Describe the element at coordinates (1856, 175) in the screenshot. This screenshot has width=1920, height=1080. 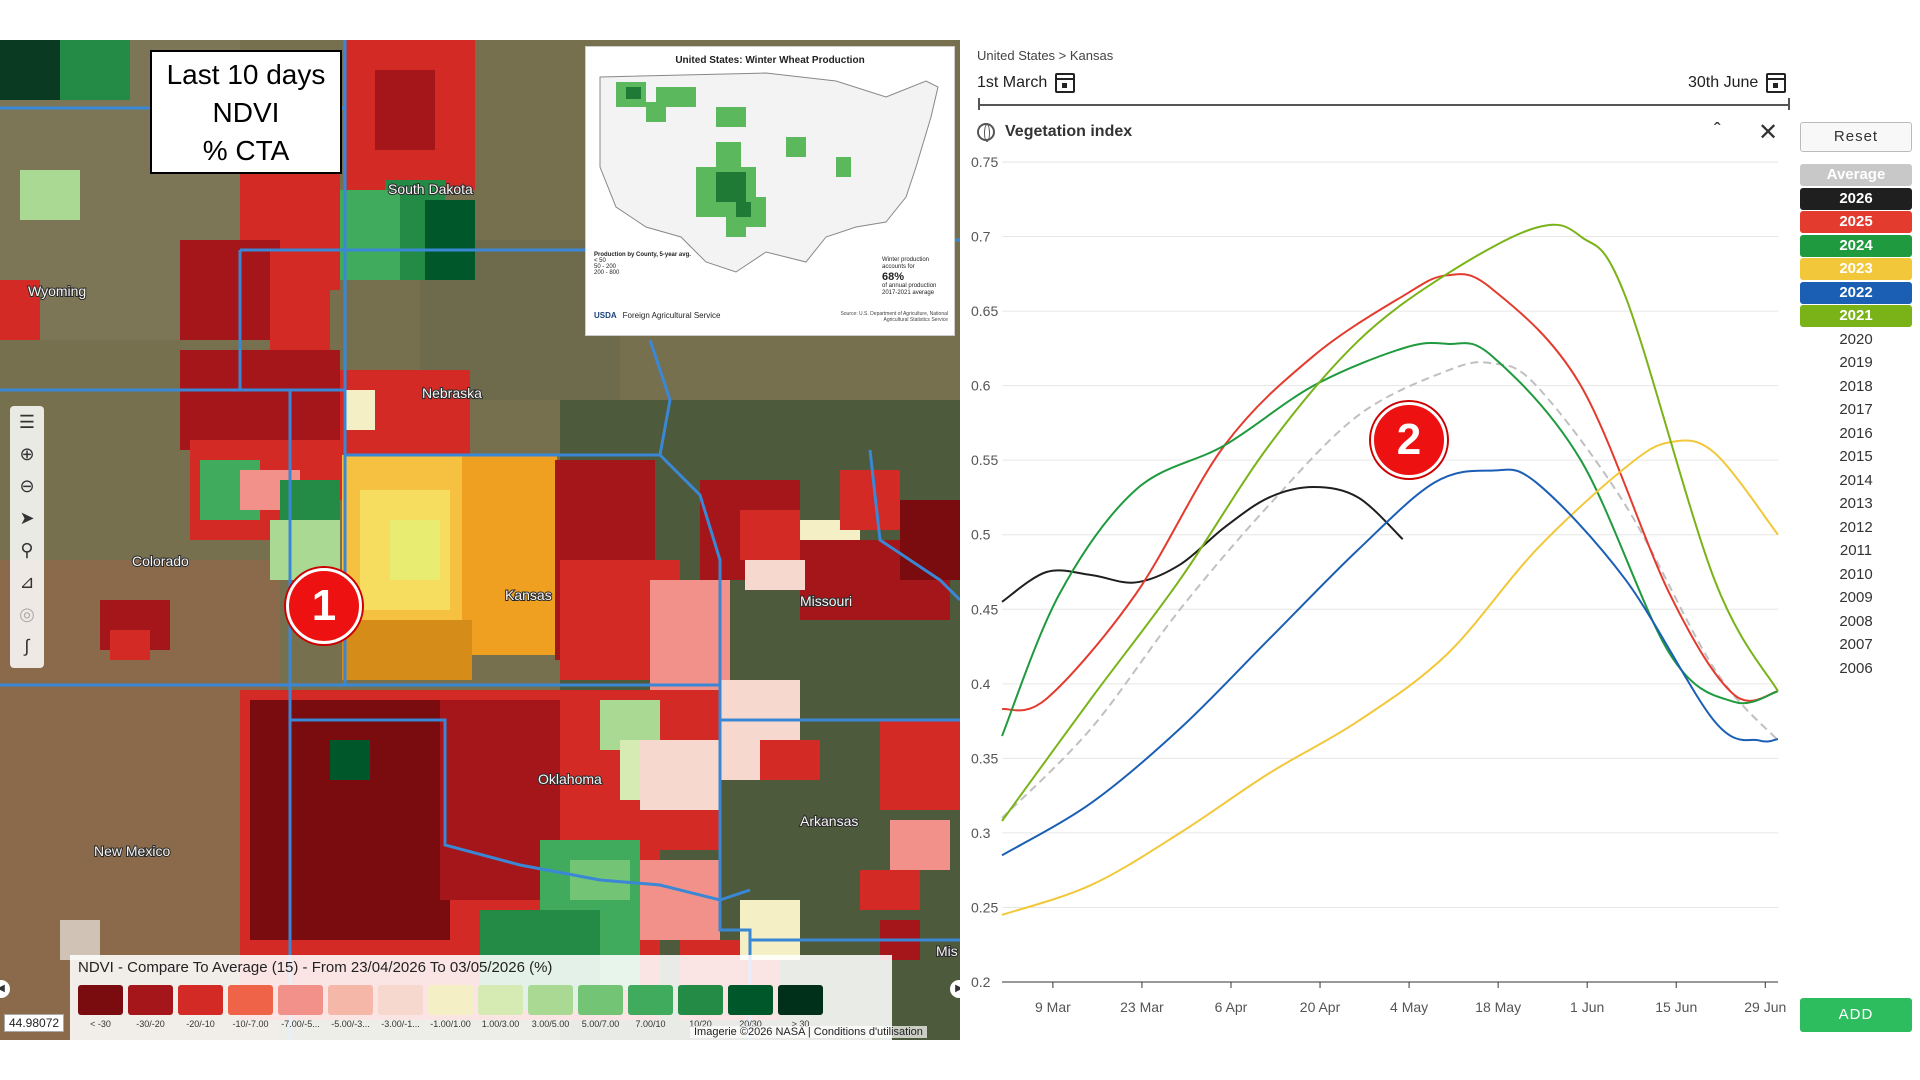
I see `year-toggle-average: Average` at that location.